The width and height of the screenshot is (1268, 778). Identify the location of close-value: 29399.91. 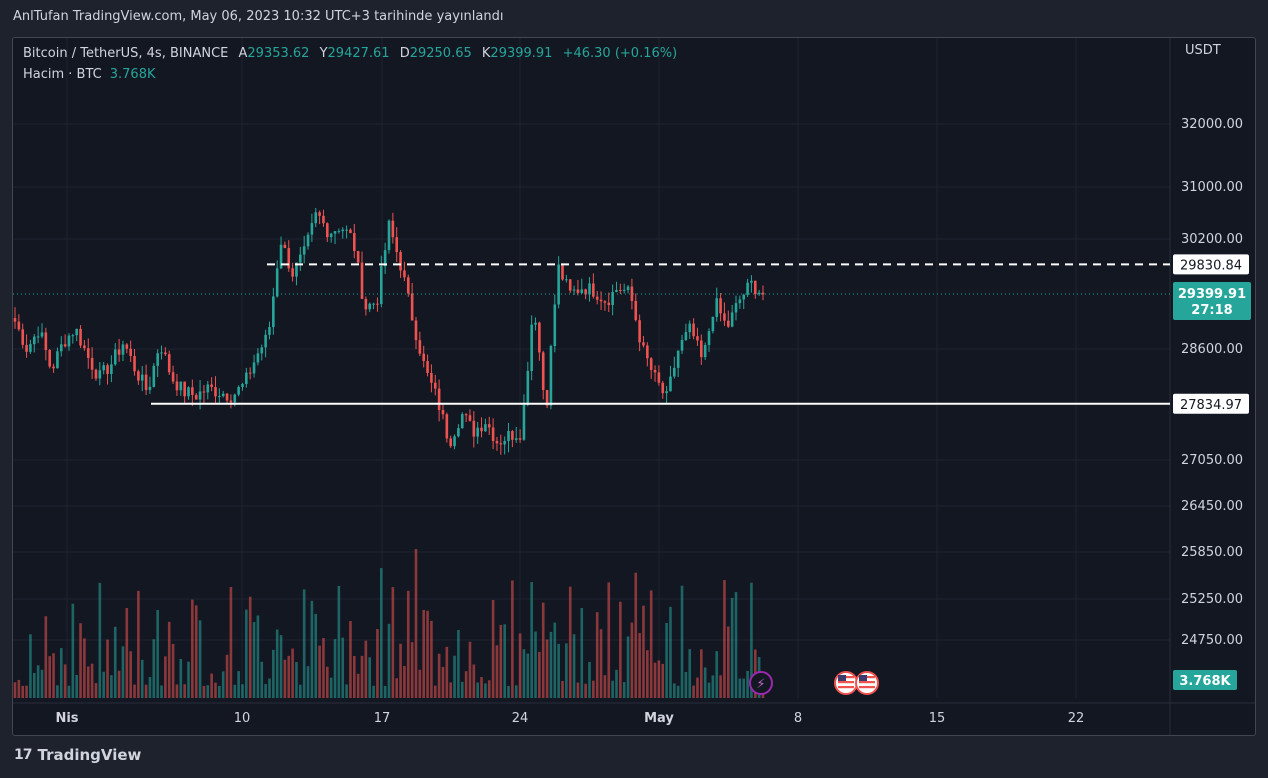
(521, 53).